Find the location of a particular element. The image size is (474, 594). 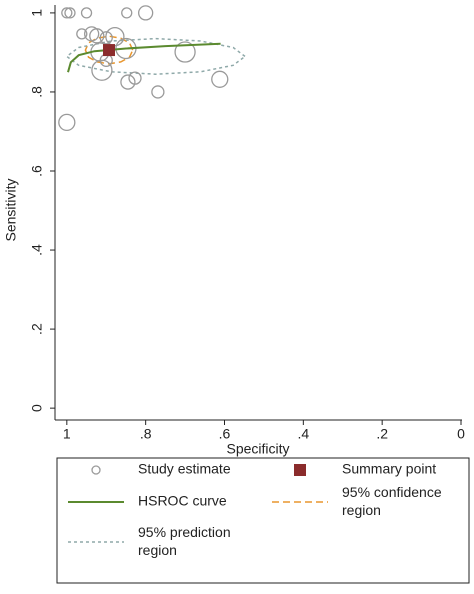

y-tick-label: .4 is located at coordinates (37, 250).